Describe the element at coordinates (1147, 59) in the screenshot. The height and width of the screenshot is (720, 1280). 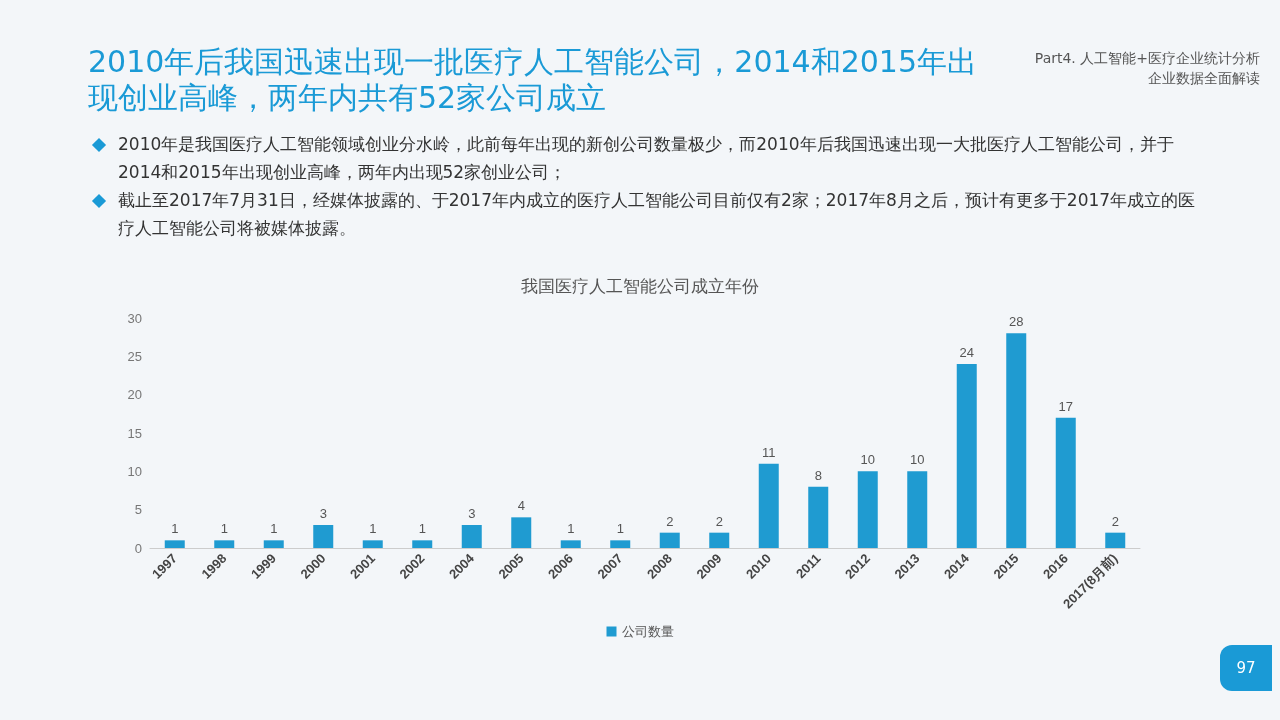
I see `text: Part4. 人工智能+医疗企业统计分析` at that location.